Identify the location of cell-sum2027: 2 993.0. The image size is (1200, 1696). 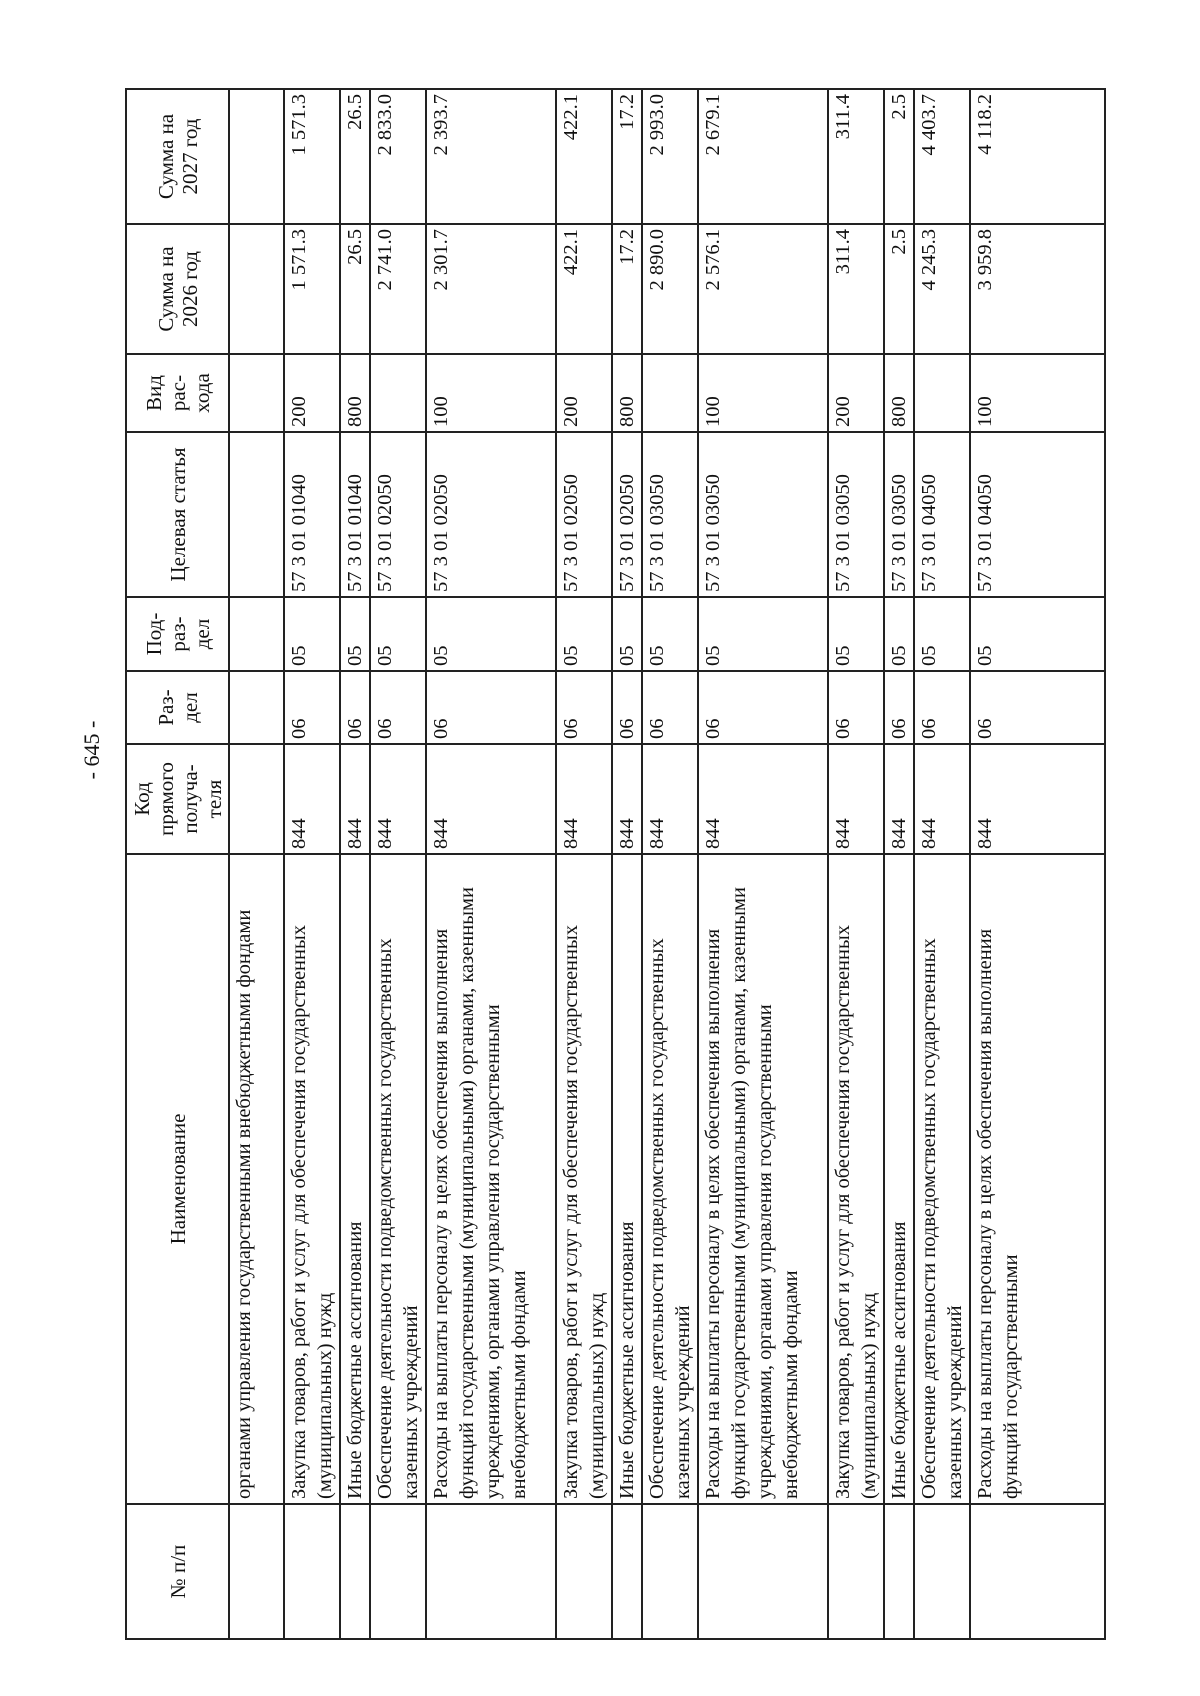
(670, 156).